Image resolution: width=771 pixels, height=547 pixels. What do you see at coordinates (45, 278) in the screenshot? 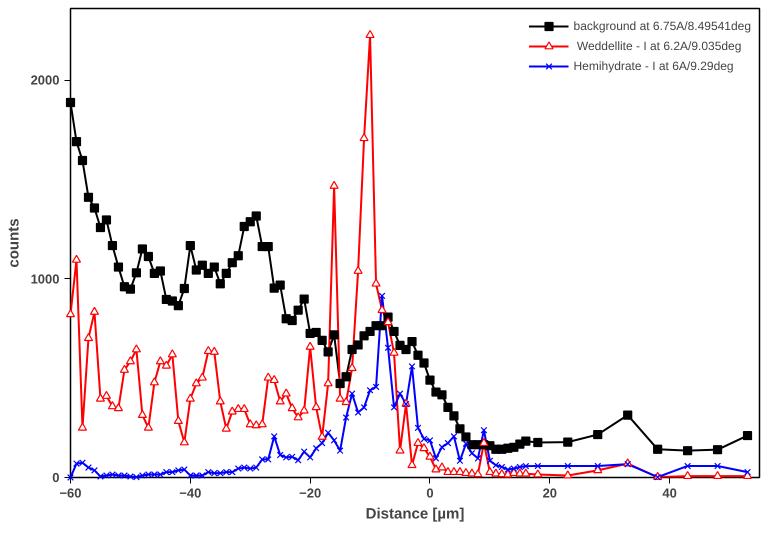
I see `y-tick-label: 1000` at bounding box center [45, 278].